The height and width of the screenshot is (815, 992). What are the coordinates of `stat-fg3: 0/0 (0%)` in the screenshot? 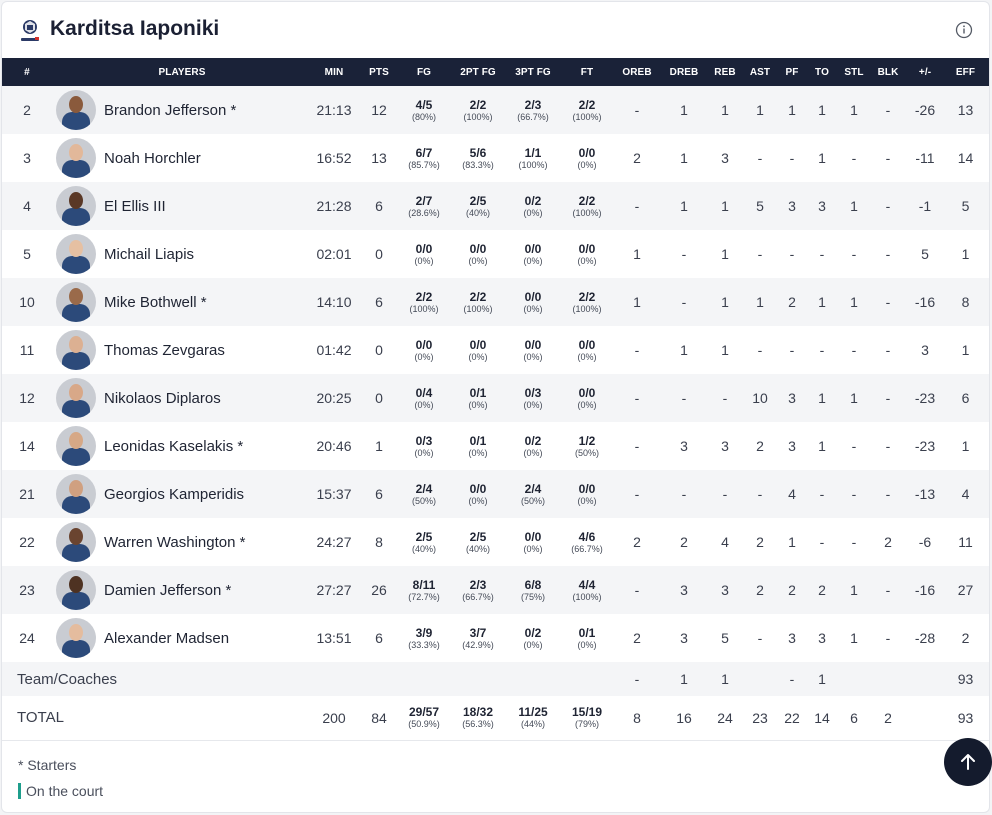 It's located at (533, 302).